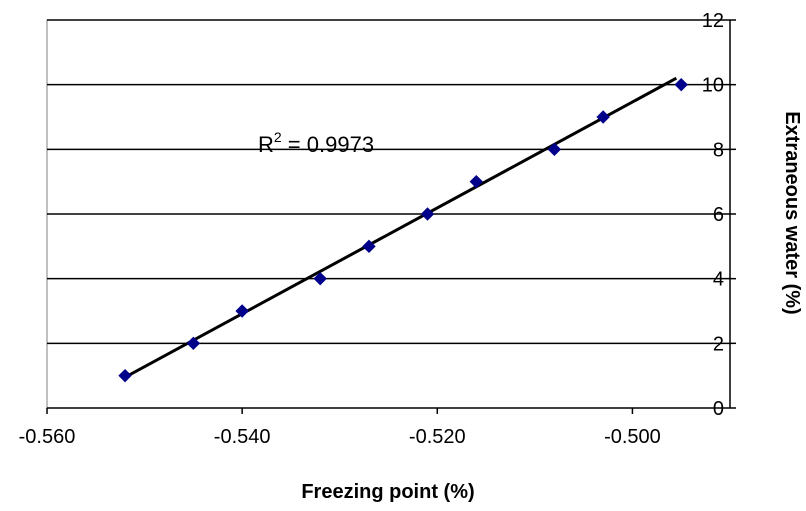 The width and height of the screenshot is (806, 511). What do you see at coordinates (242, 437) in the screenshot?
I see `x-tick-label: -0.540` at bounding box center [242, 437].